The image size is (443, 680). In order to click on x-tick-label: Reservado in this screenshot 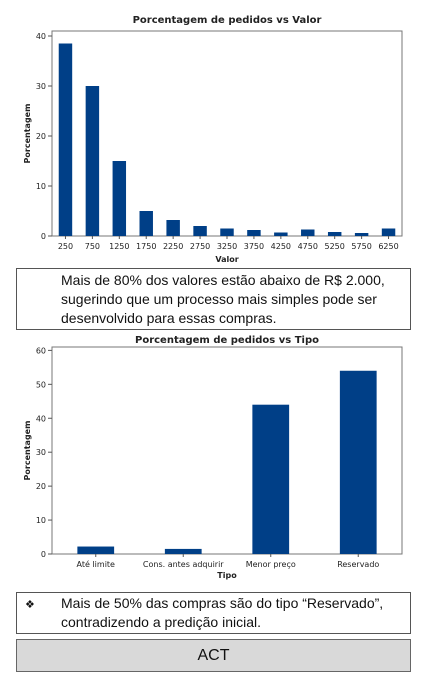, I will do `click(358, 564)`.